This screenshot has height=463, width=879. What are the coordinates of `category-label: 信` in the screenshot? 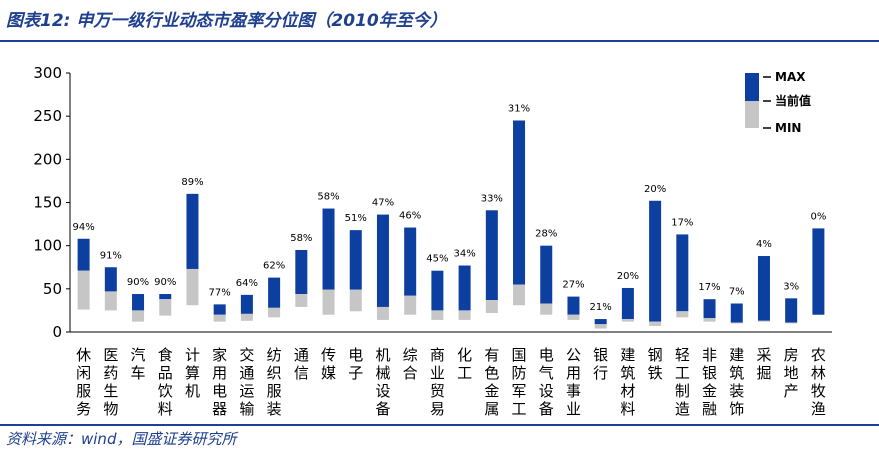 It's located at (301, 373).